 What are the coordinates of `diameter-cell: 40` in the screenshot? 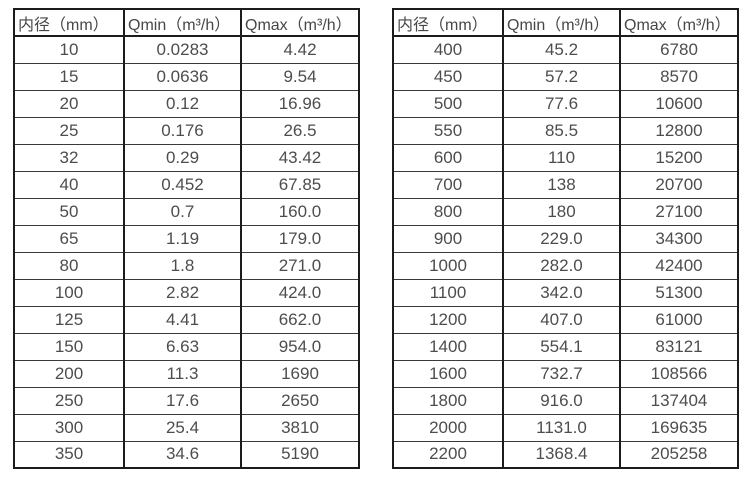 It's located at (69, 184).